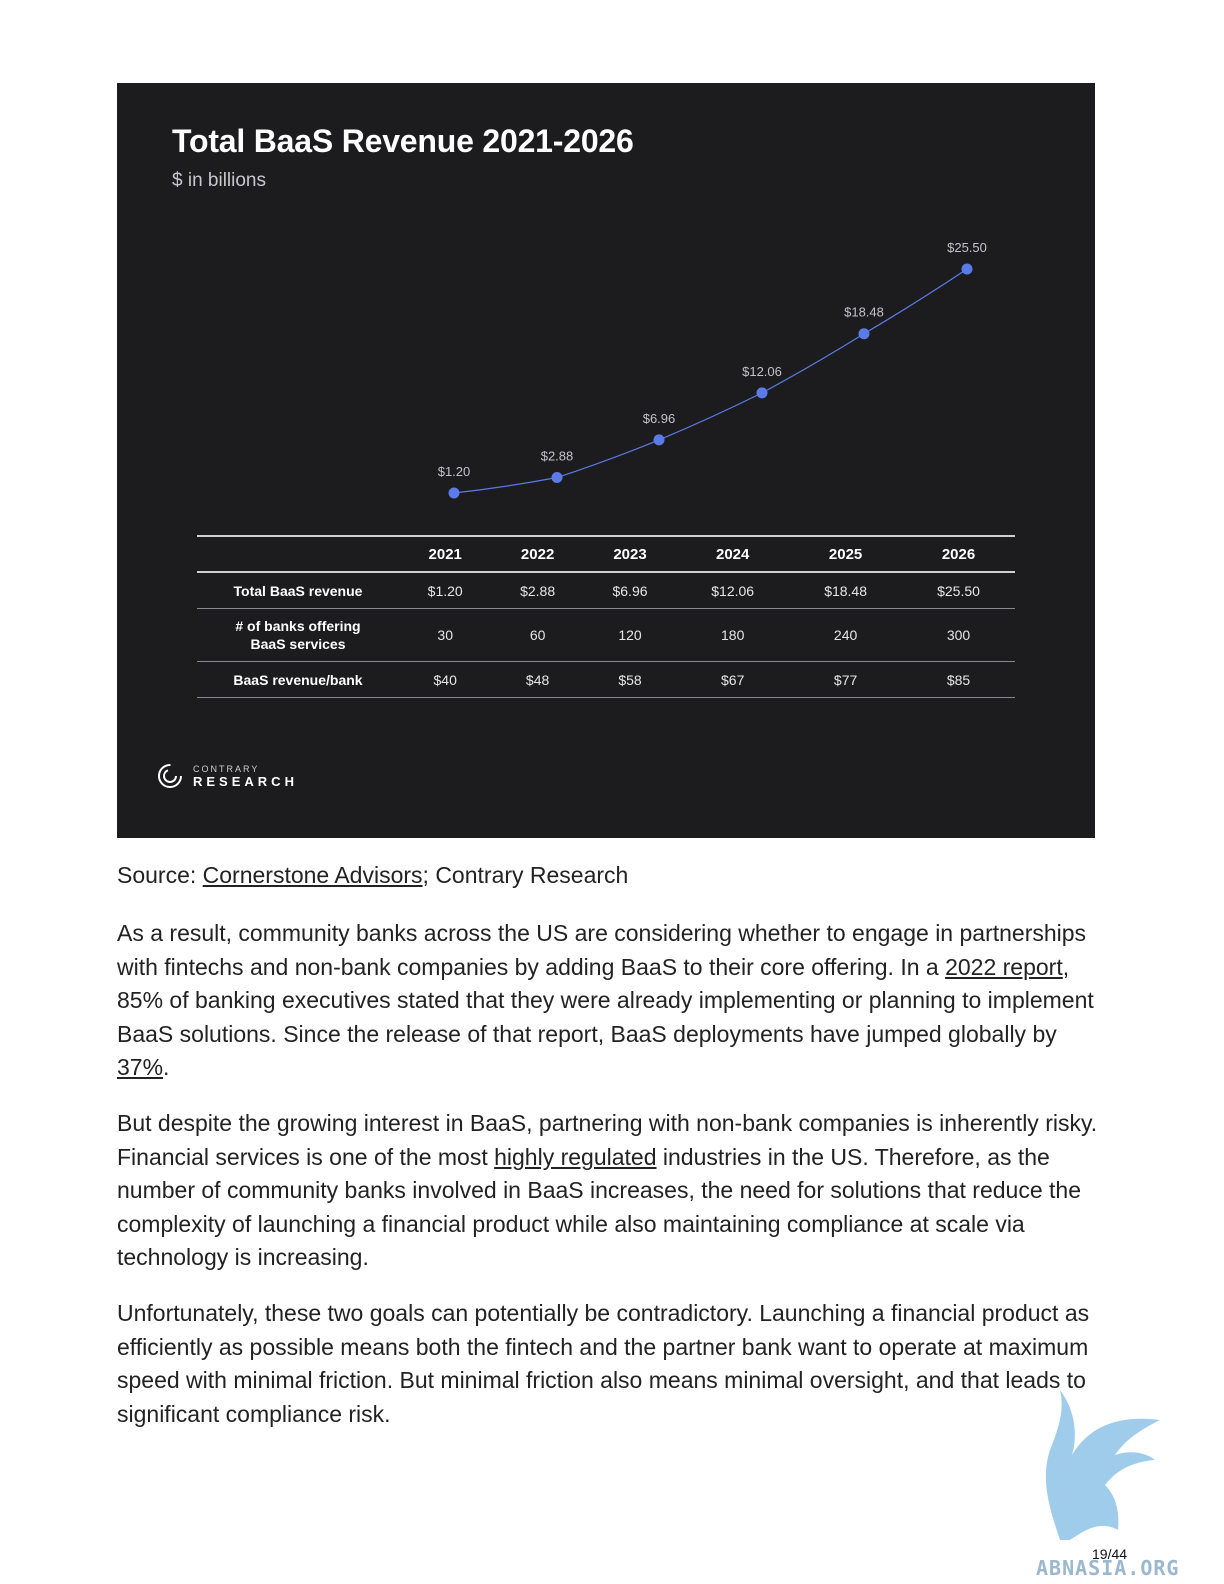 This screenshot has height=1584, width=1224. I want to click on griffin-watermark-icon, so click(1102, 1465).